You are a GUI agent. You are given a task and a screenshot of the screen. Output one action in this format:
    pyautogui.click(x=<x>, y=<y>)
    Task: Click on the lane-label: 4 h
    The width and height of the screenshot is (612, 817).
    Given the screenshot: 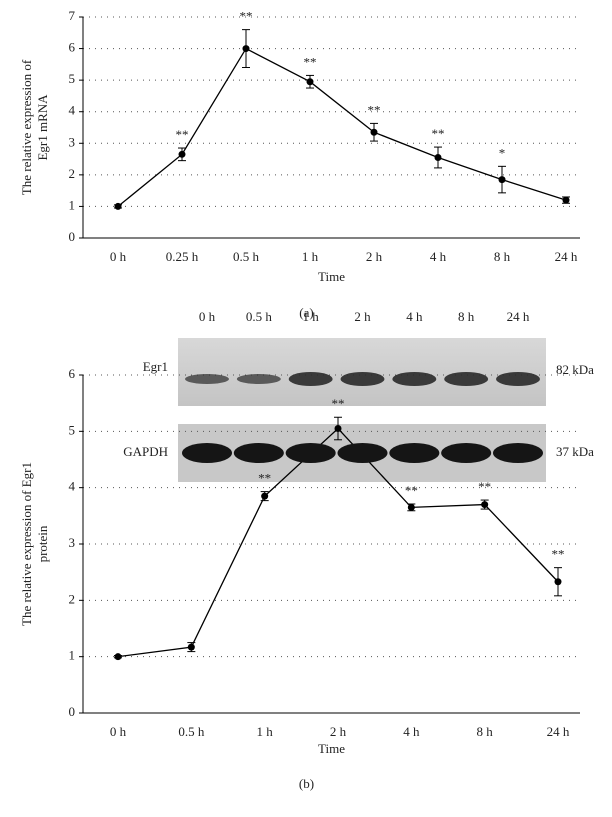 What is the action you would take?
    pyautogui.click(x=414, y=316)
    